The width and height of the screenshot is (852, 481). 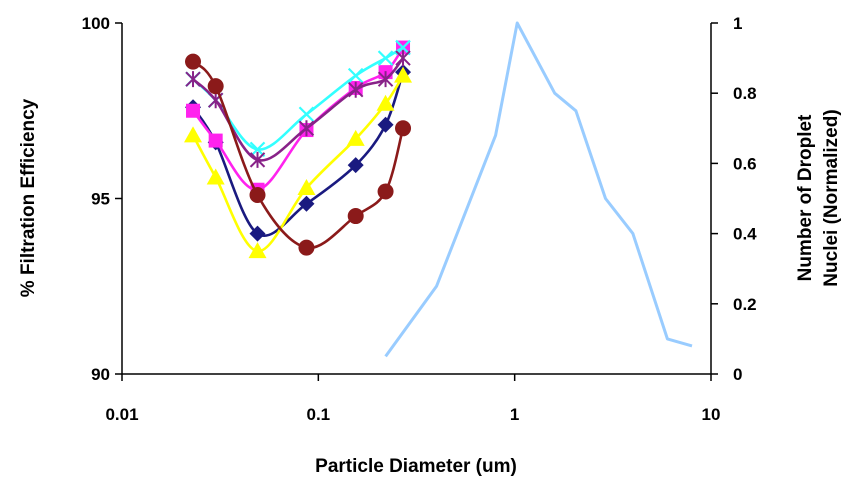 I want to click on x-axis-title: Particle Diameter (um), so click(x=416, y=466).